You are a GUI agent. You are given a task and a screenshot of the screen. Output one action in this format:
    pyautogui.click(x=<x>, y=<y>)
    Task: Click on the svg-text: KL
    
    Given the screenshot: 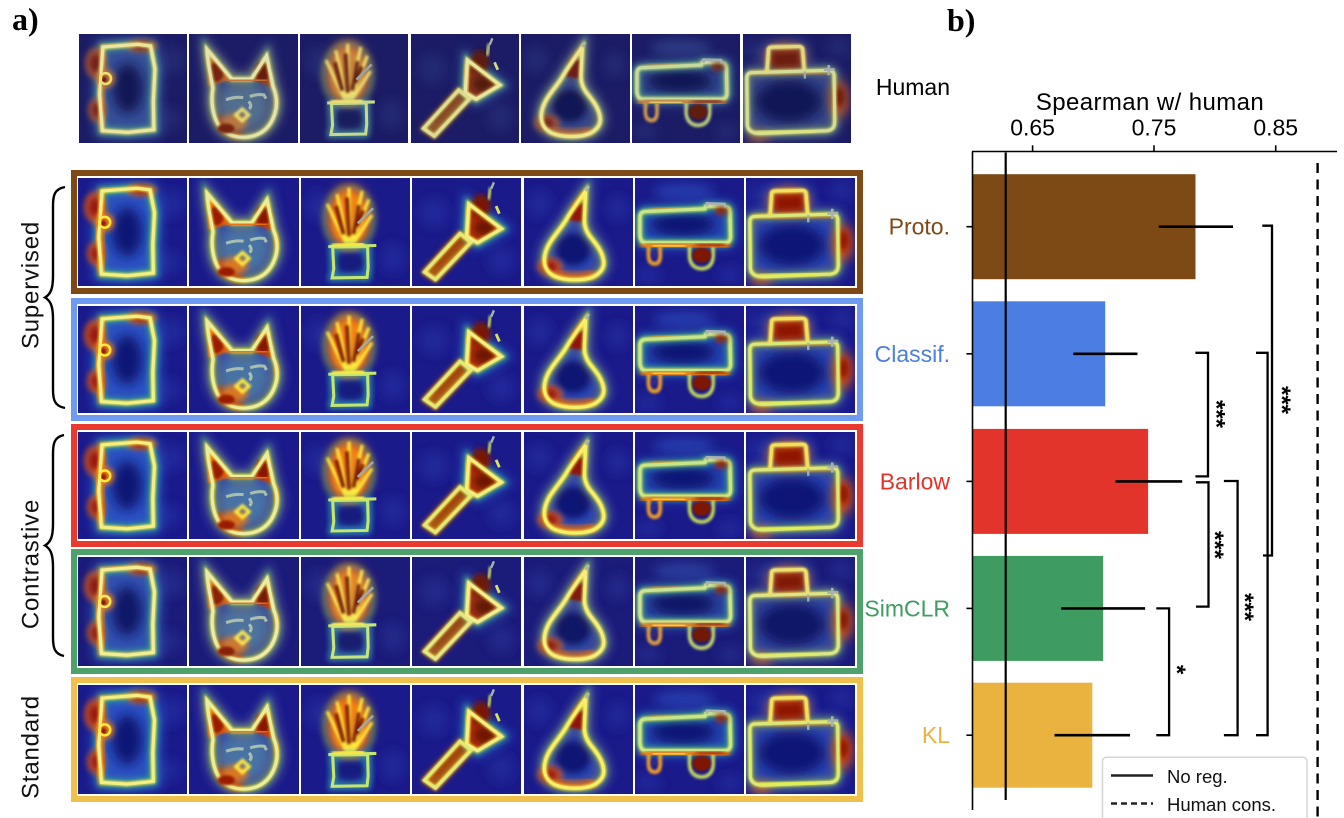 What is the action you would take?
    pyautogui.click(x=936, y=735)
    